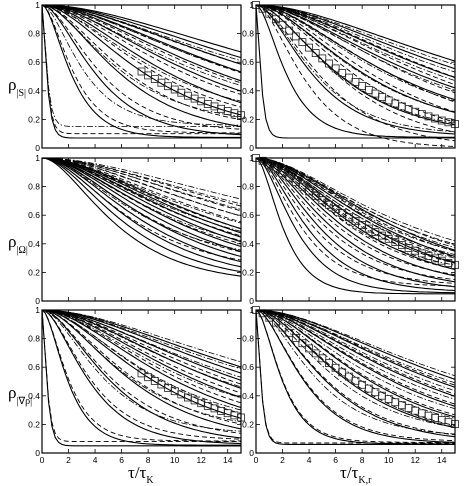  What do you see at coordinates (362, 460) in the screenshot?
I see `x-tick-label: 8` at bounding box center [362, 460].